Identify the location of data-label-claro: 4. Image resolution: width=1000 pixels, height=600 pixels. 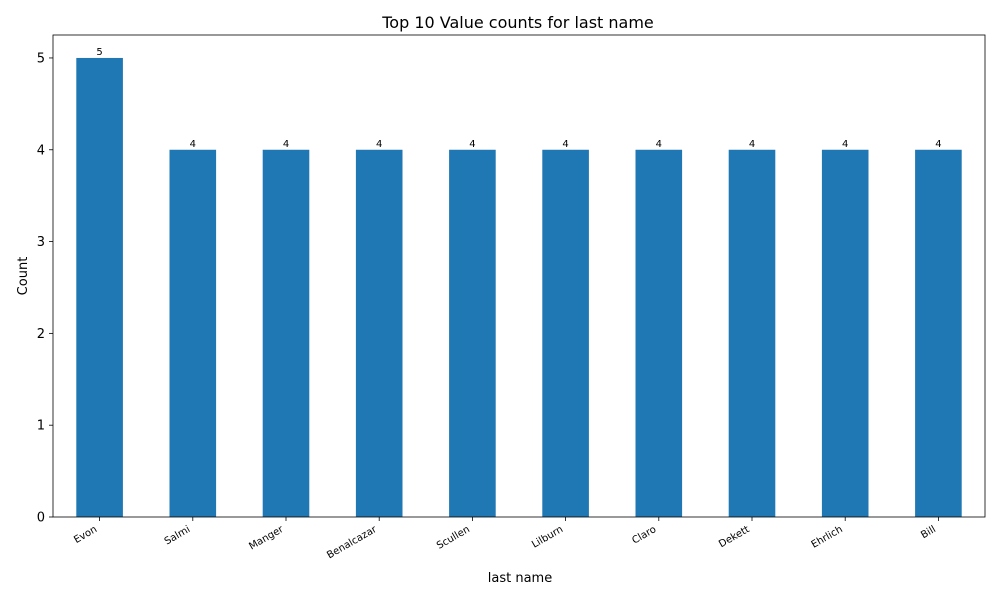
(659, 144).